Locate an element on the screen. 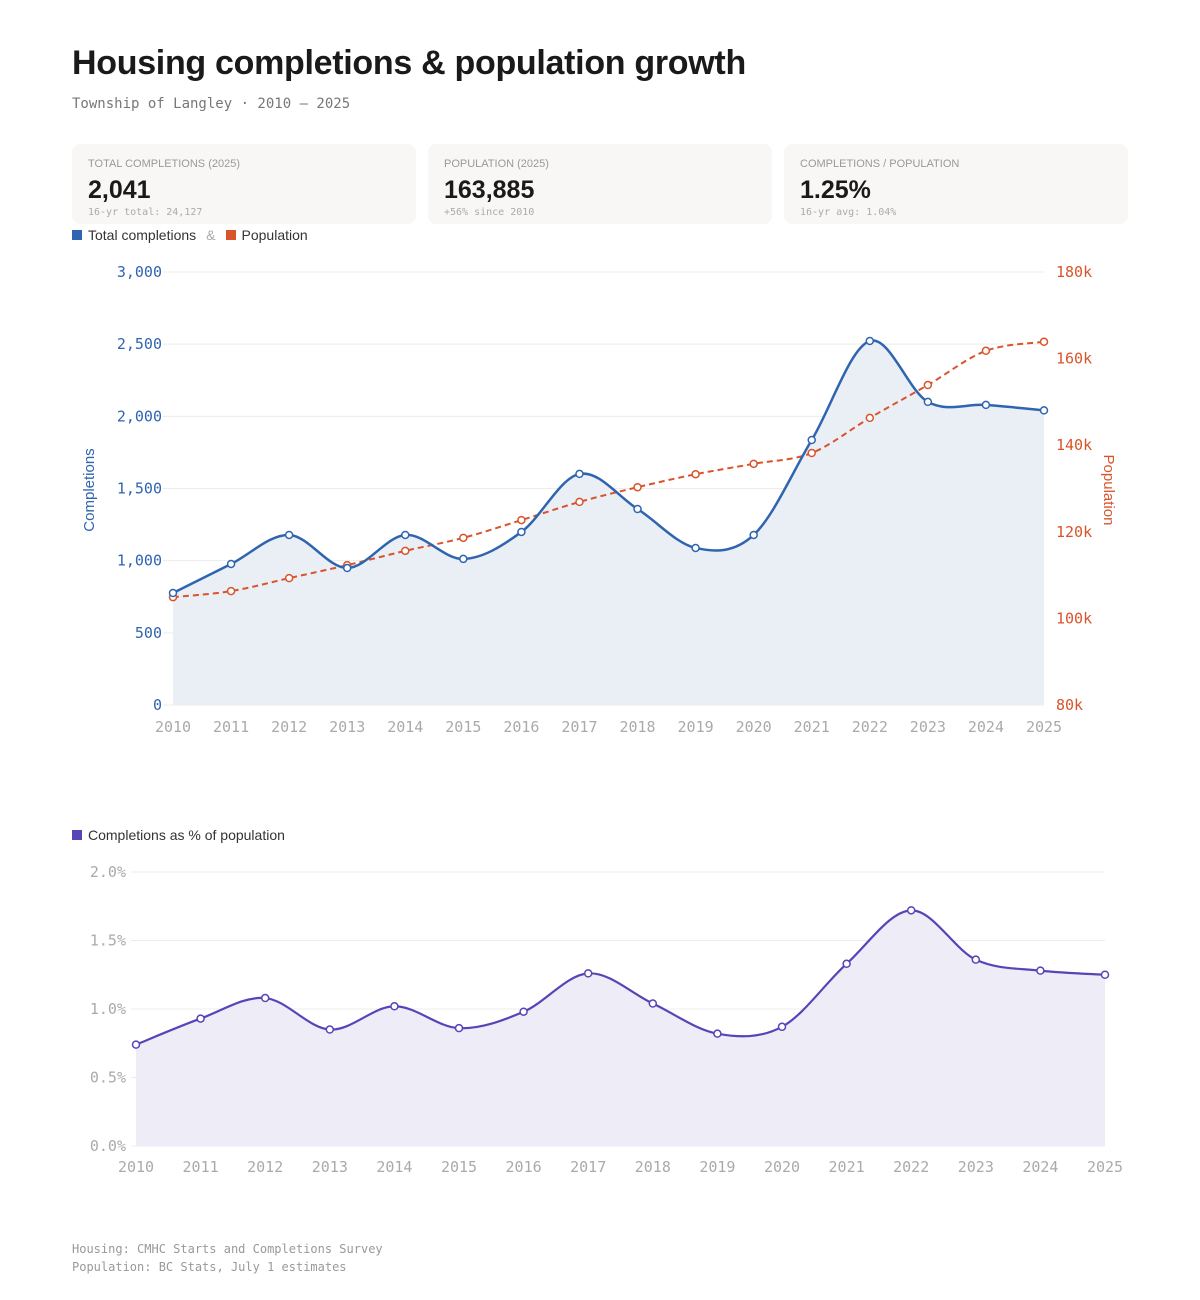 Image resolution: width=1200 pixels, height=1300 pixels. y2-axis-label: Population is located at coordinates (1108, 490).